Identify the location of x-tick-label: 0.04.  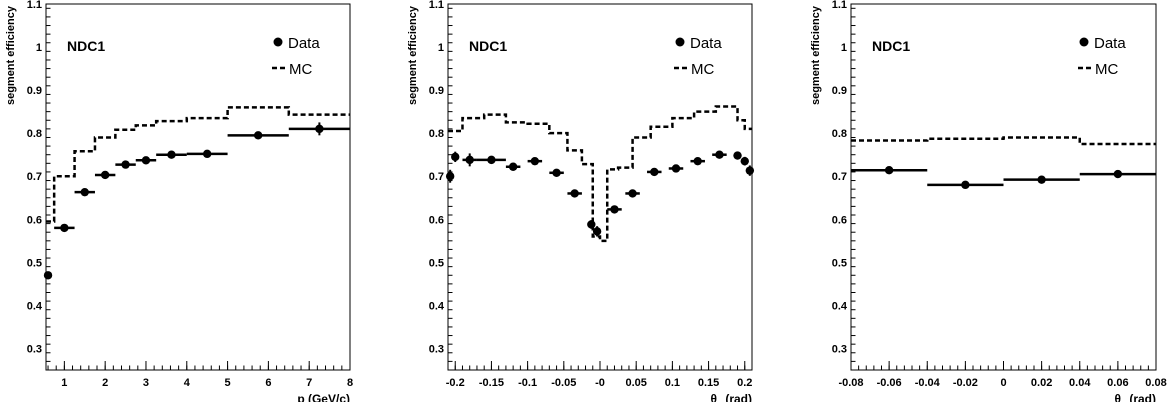
(1080, 383).